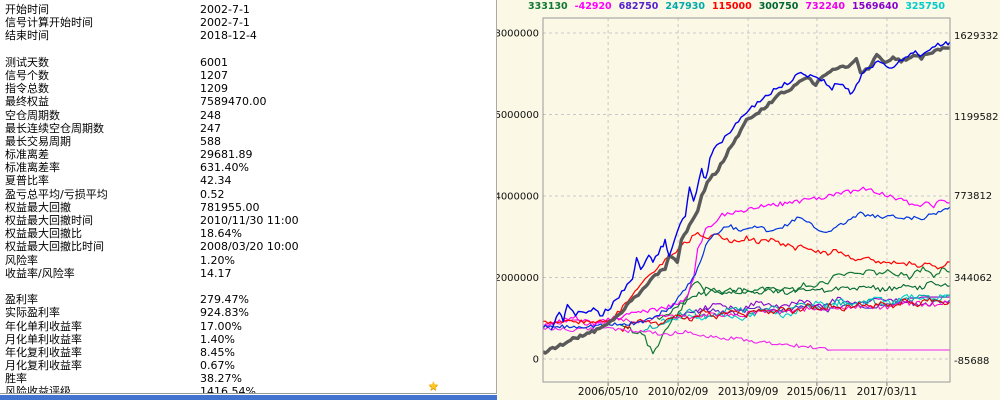 This screenshot has width=1000, height=400. Describe the element at coordinates (593, 6) in the screenshot. I see `legend-value: -42920` at that location.